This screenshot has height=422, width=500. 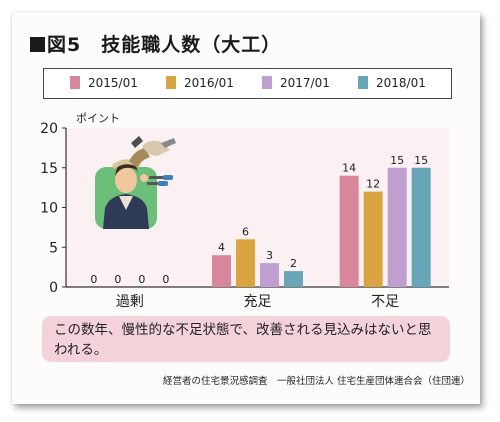 I want to click on data-label: 4, so click(x=221, y=247).